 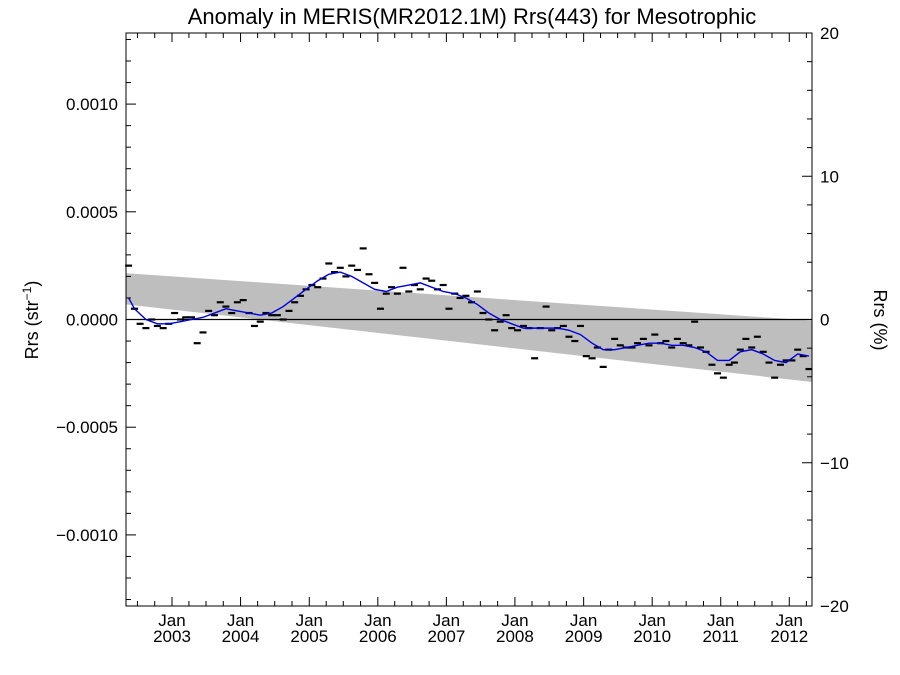 I want to click on smoothed-anomaly-line, so click(x=469, y=317).